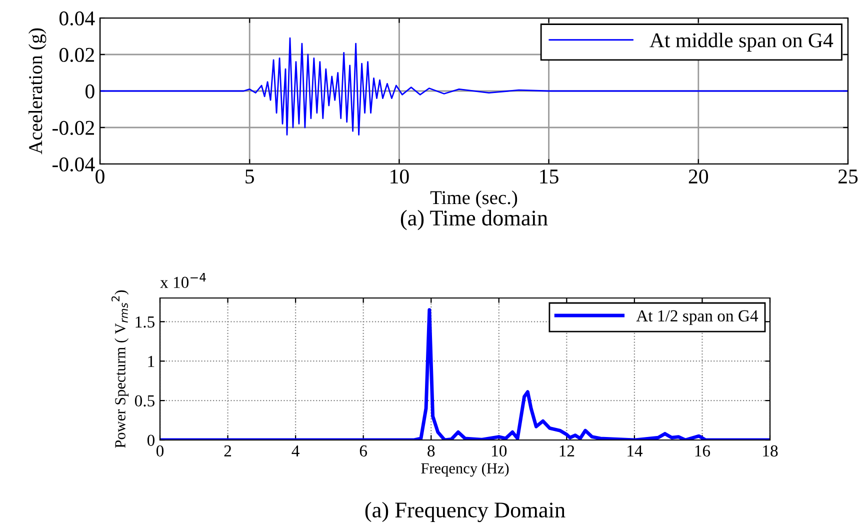 This screenshot has width=861, height=527. I want to click on x-tick-label: 2, so click(228, 450).